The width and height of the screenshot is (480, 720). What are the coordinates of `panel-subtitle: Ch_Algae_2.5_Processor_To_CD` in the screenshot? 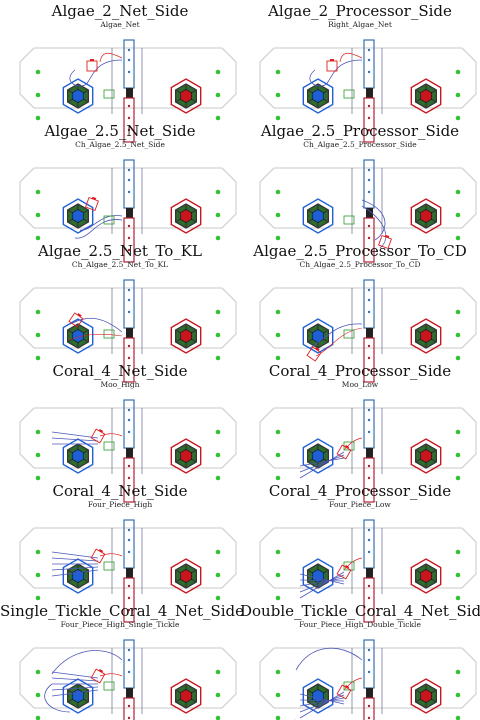 It's located at (360, 264).